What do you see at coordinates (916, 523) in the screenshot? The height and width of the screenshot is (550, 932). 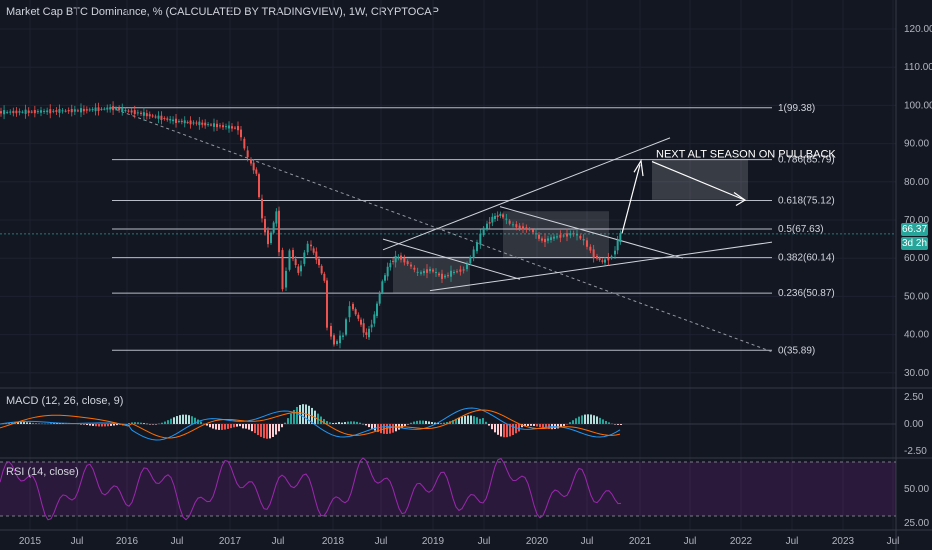 I see `rsi-tick-label: 25.00` at bounding box center [916, 523].